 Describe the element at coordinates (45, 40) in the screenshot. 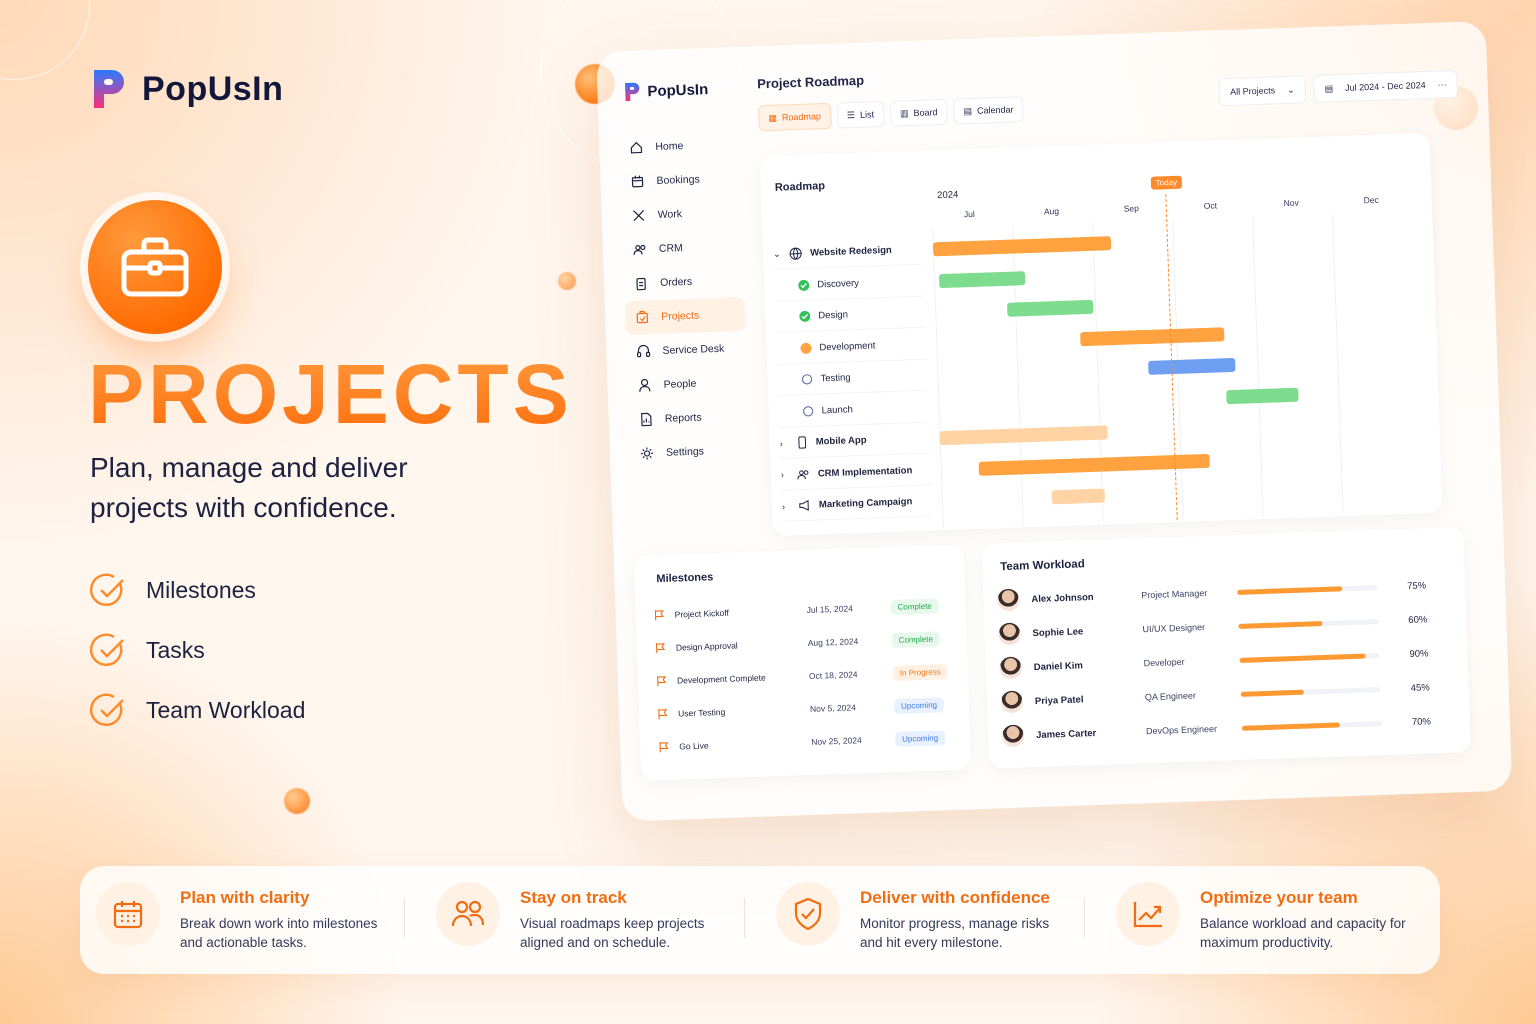

I see `decor-ring` at that location.